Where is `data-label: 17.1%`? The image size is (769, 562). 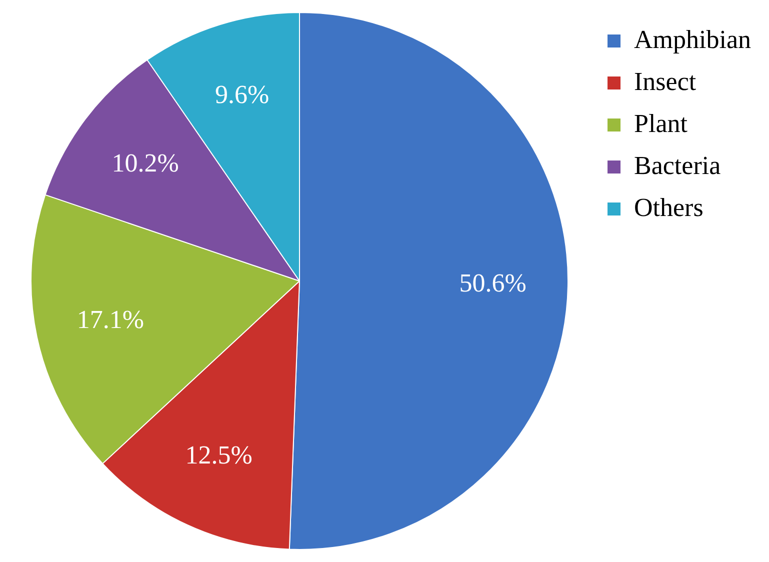 data-label: 17.1% is located at coordinates (110, 319).